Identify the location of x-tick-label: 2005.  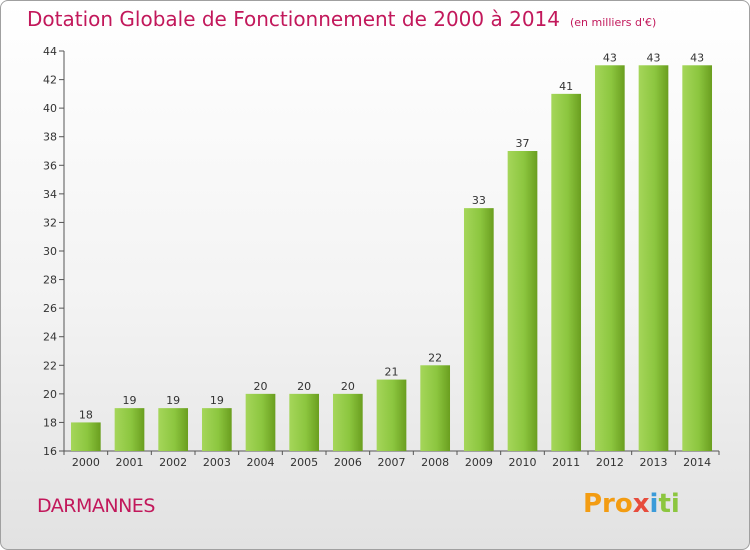
(304, 462).